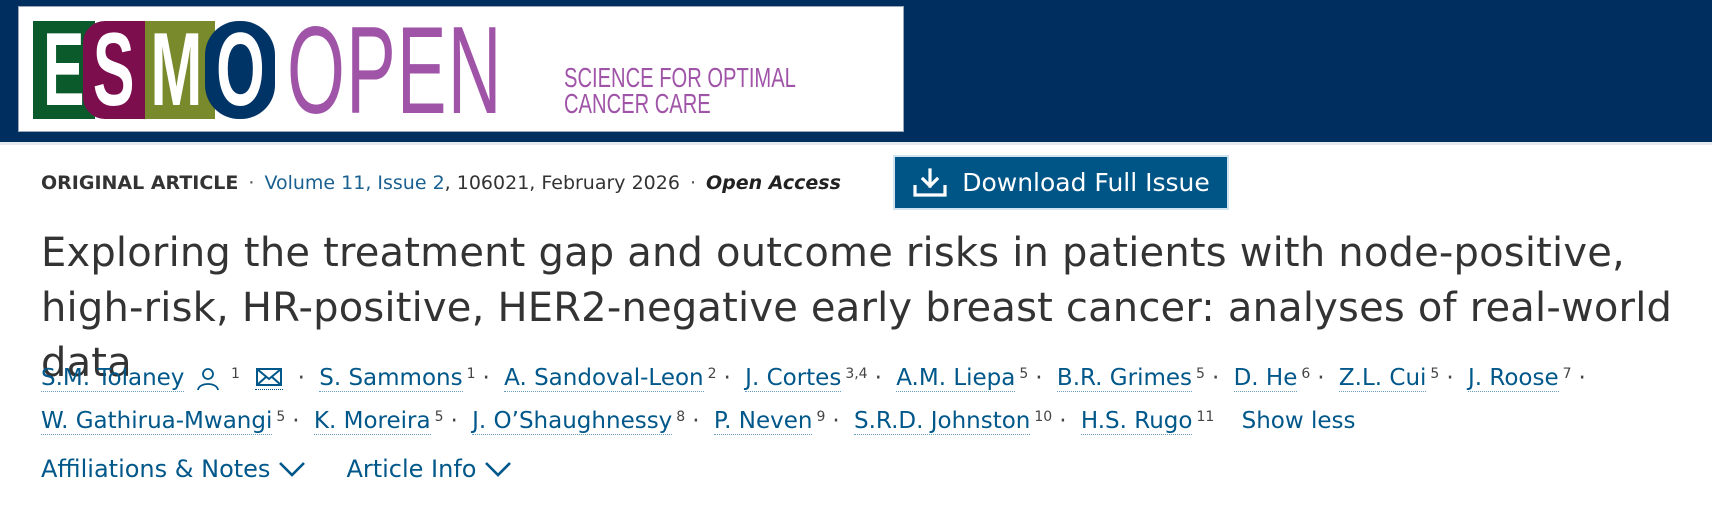 This screenshot has width=1712, height=505. I want to click on author-link: S.M. Tolaney, so click(113, 378).